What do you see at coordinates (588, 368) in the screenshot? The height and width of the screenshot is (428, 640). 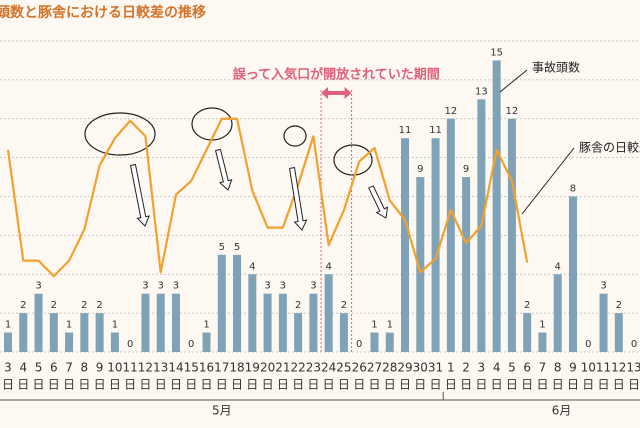 I see `x-tick-label: 10` at bounding box center [588, 368].